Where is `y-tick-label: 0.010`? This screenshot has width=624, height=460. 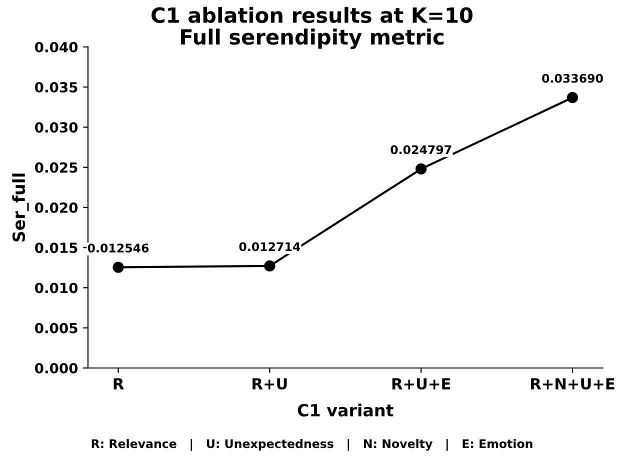
y-tick-label: 0.010 is located at coordinates (56, 288).